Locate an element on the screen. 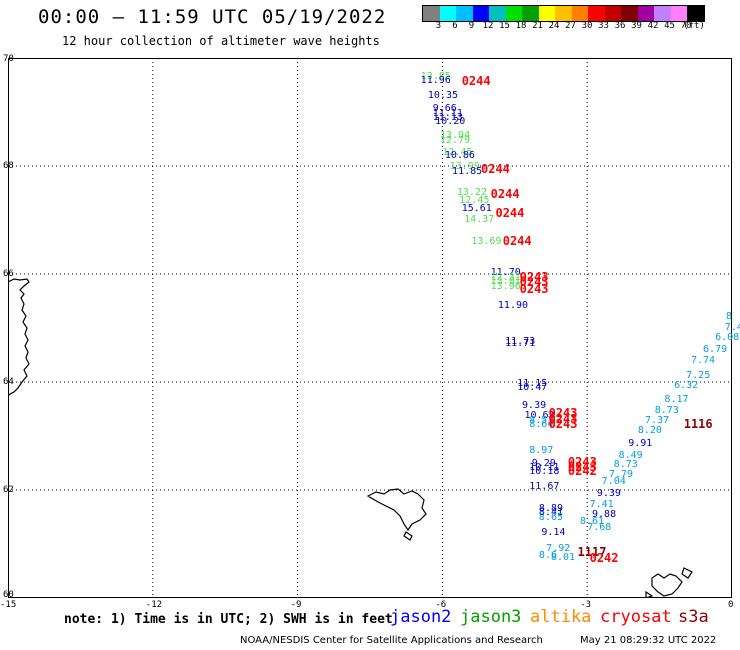 The height and width of the screenshot is (650, 740). wave-height-label: 7.04 is located at coordinates (613, 481).